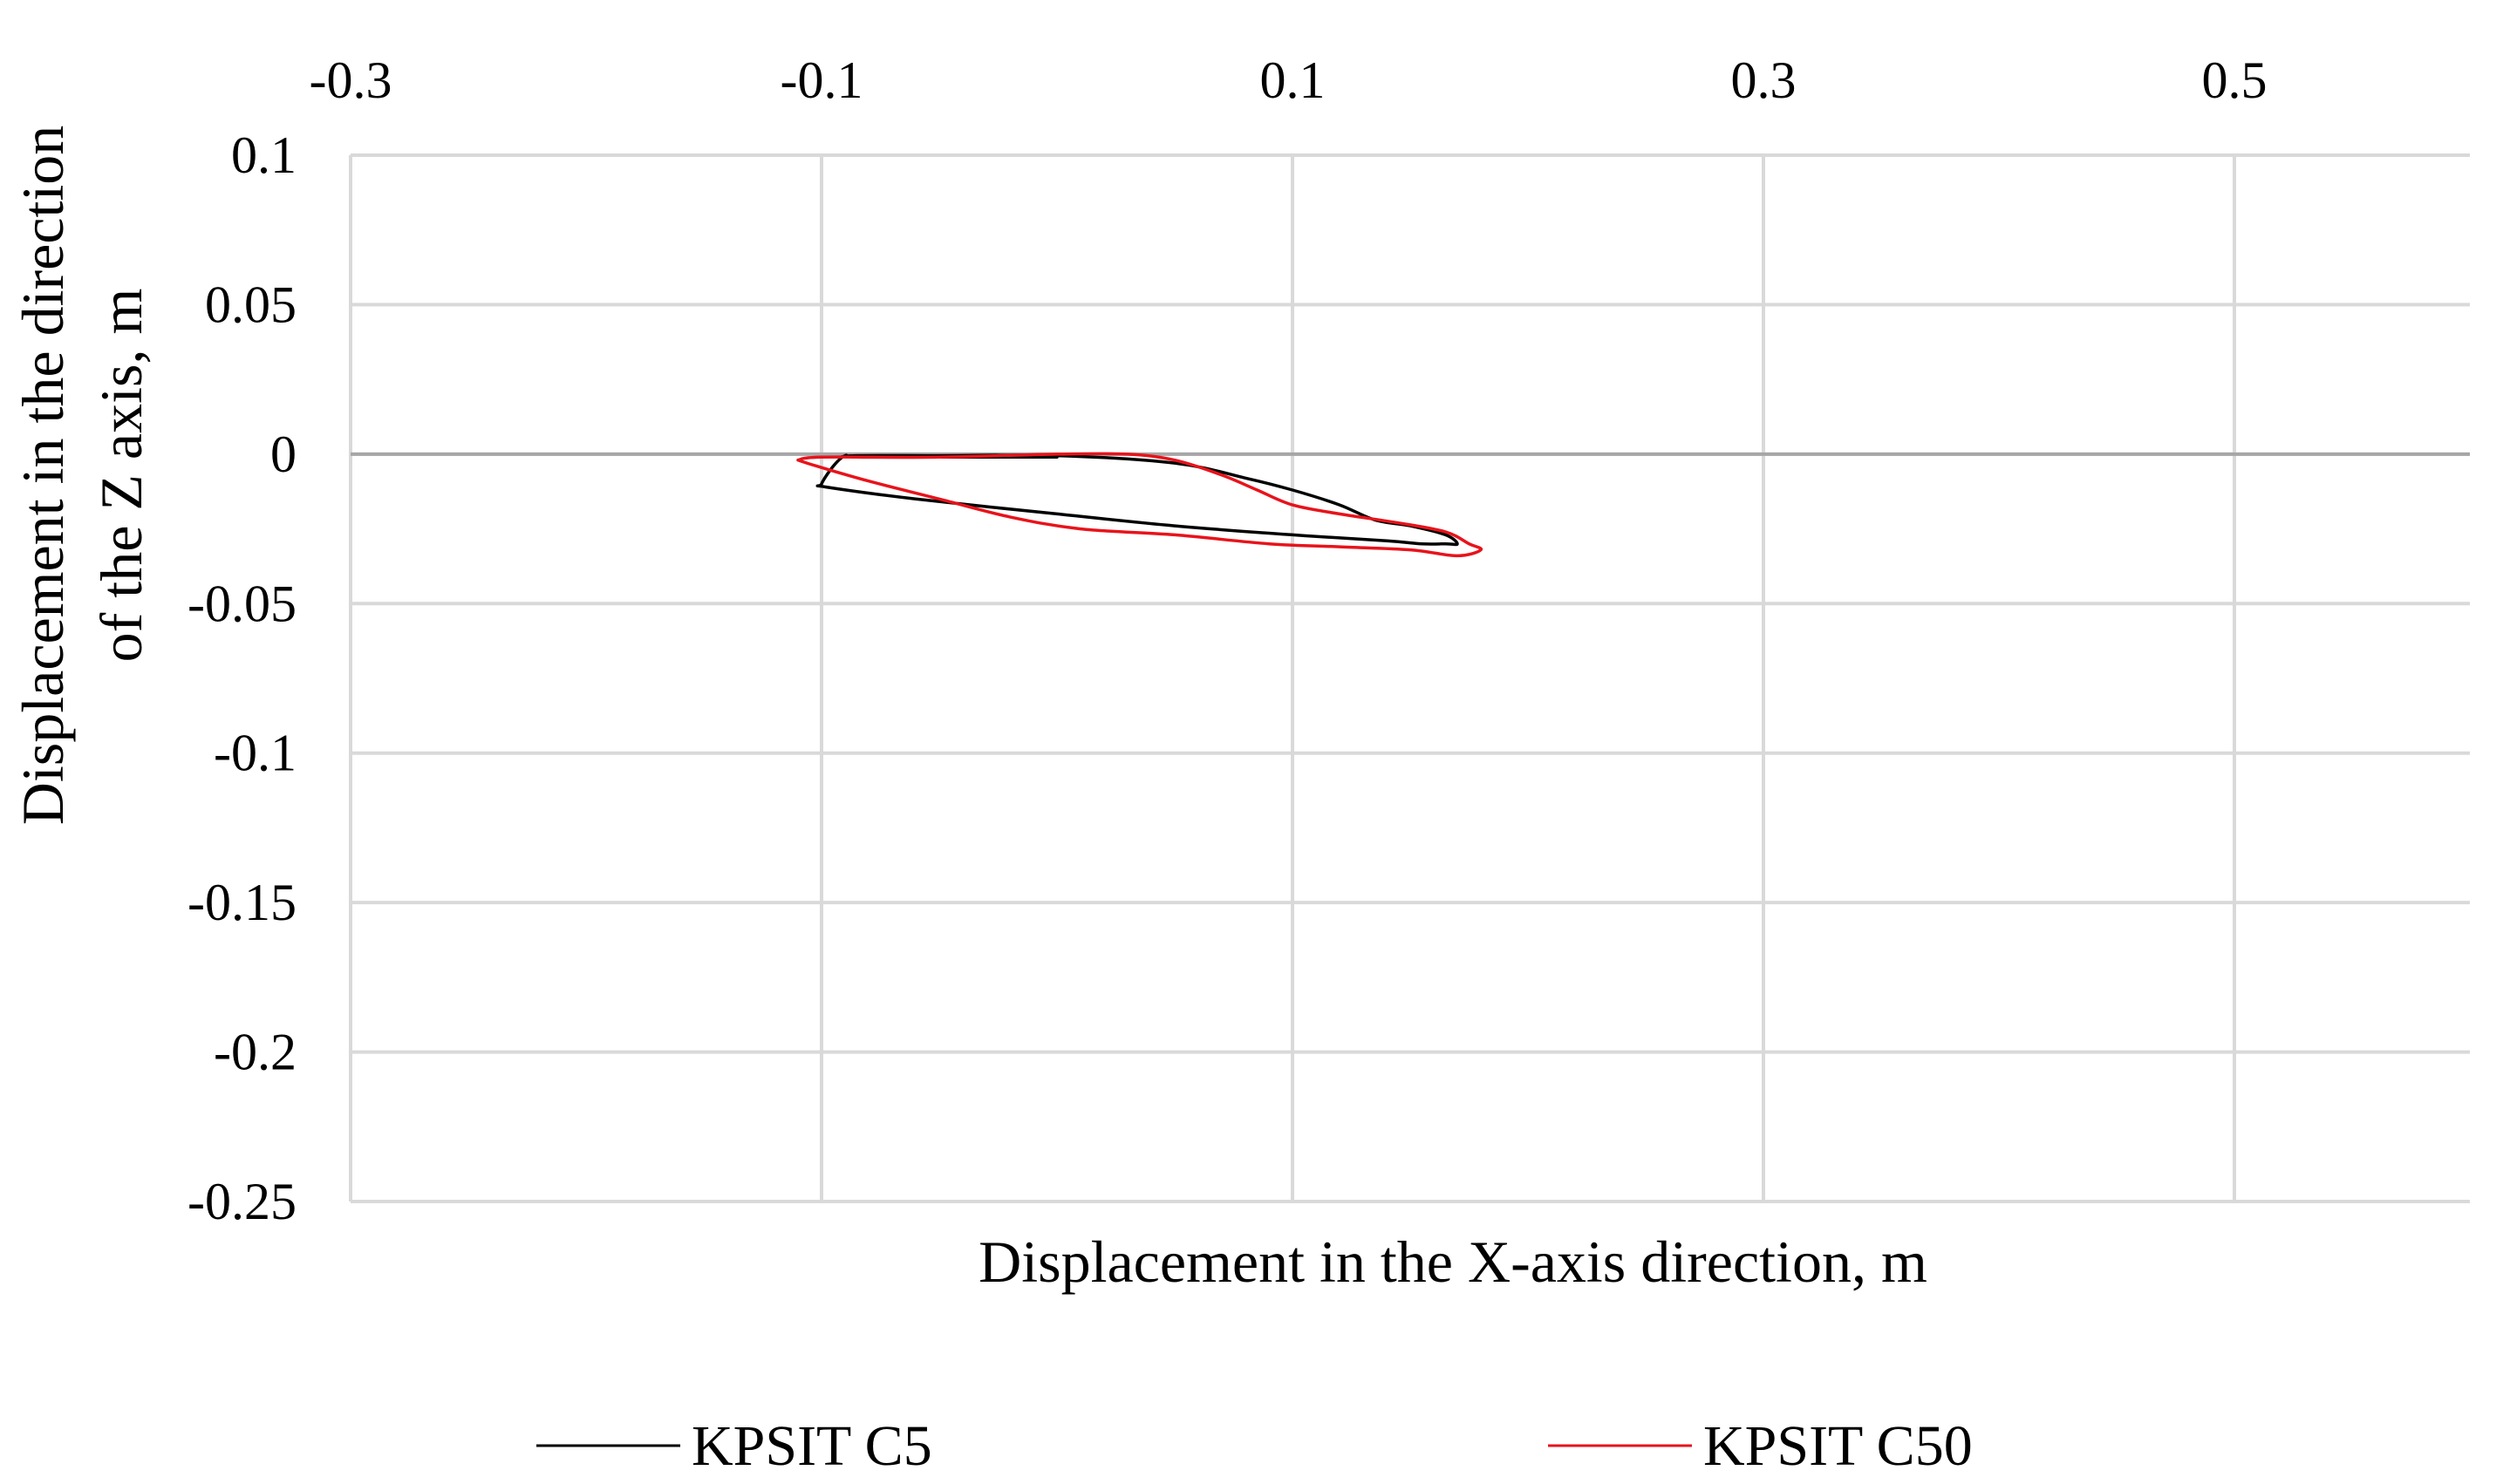 The height and width of the screenshot is (1484, 2503). I want to click on x-tick-label: 0.5, so click(2235, 80).